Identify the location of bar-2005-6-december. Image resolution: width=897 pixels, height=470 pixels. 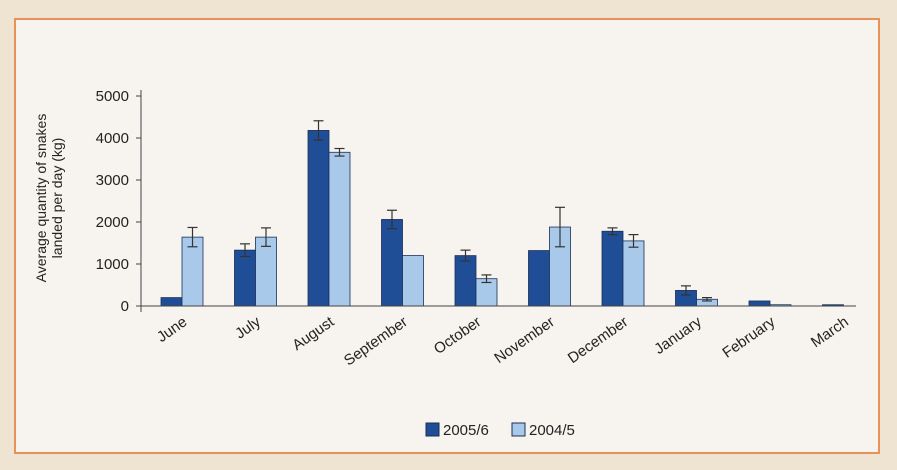
(612, 268).